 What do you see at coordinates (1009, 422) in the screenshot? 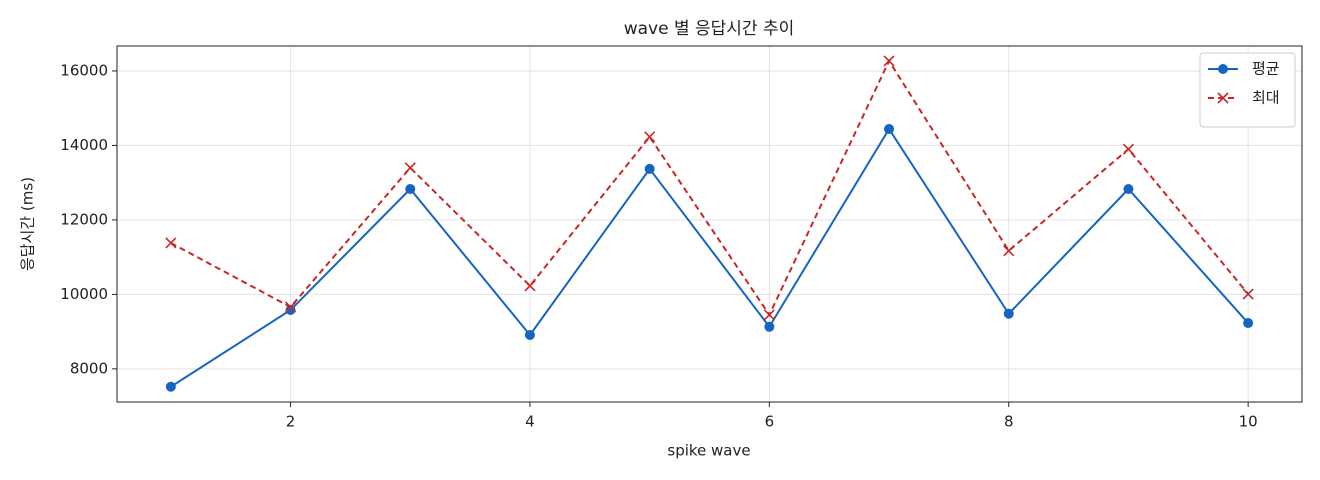
I see `x-tick-label: 8` at bounding box center [1009, 422].